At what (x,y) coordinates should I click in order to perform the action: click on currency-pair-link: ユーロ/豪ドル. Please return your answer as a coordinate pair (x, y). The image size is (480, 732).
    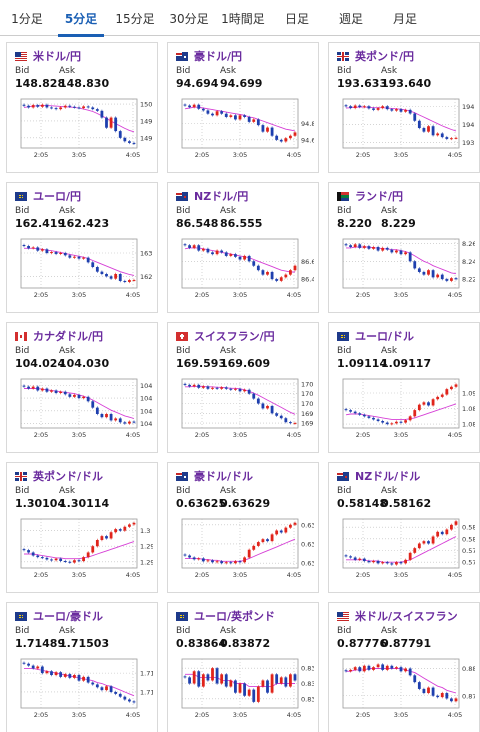
    Looking at the image, I should click on (68, 616).